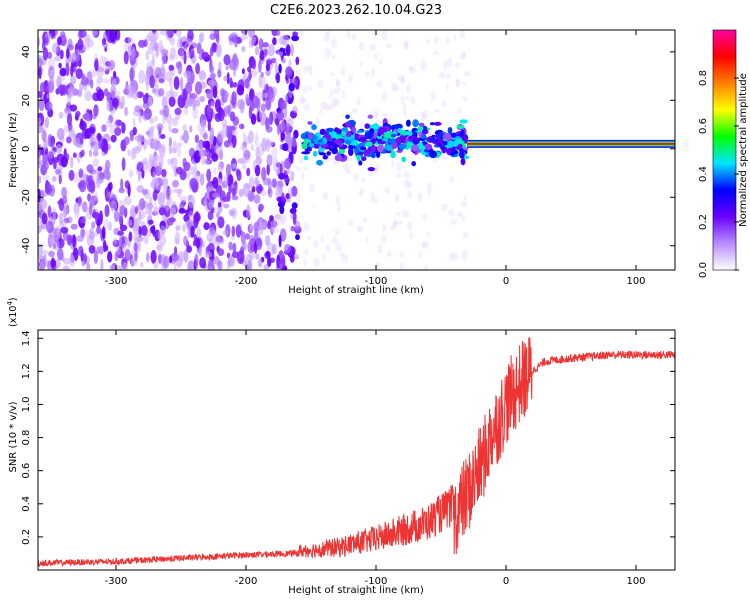  I want to click on y-tick-label: 20, so click(26, 100).